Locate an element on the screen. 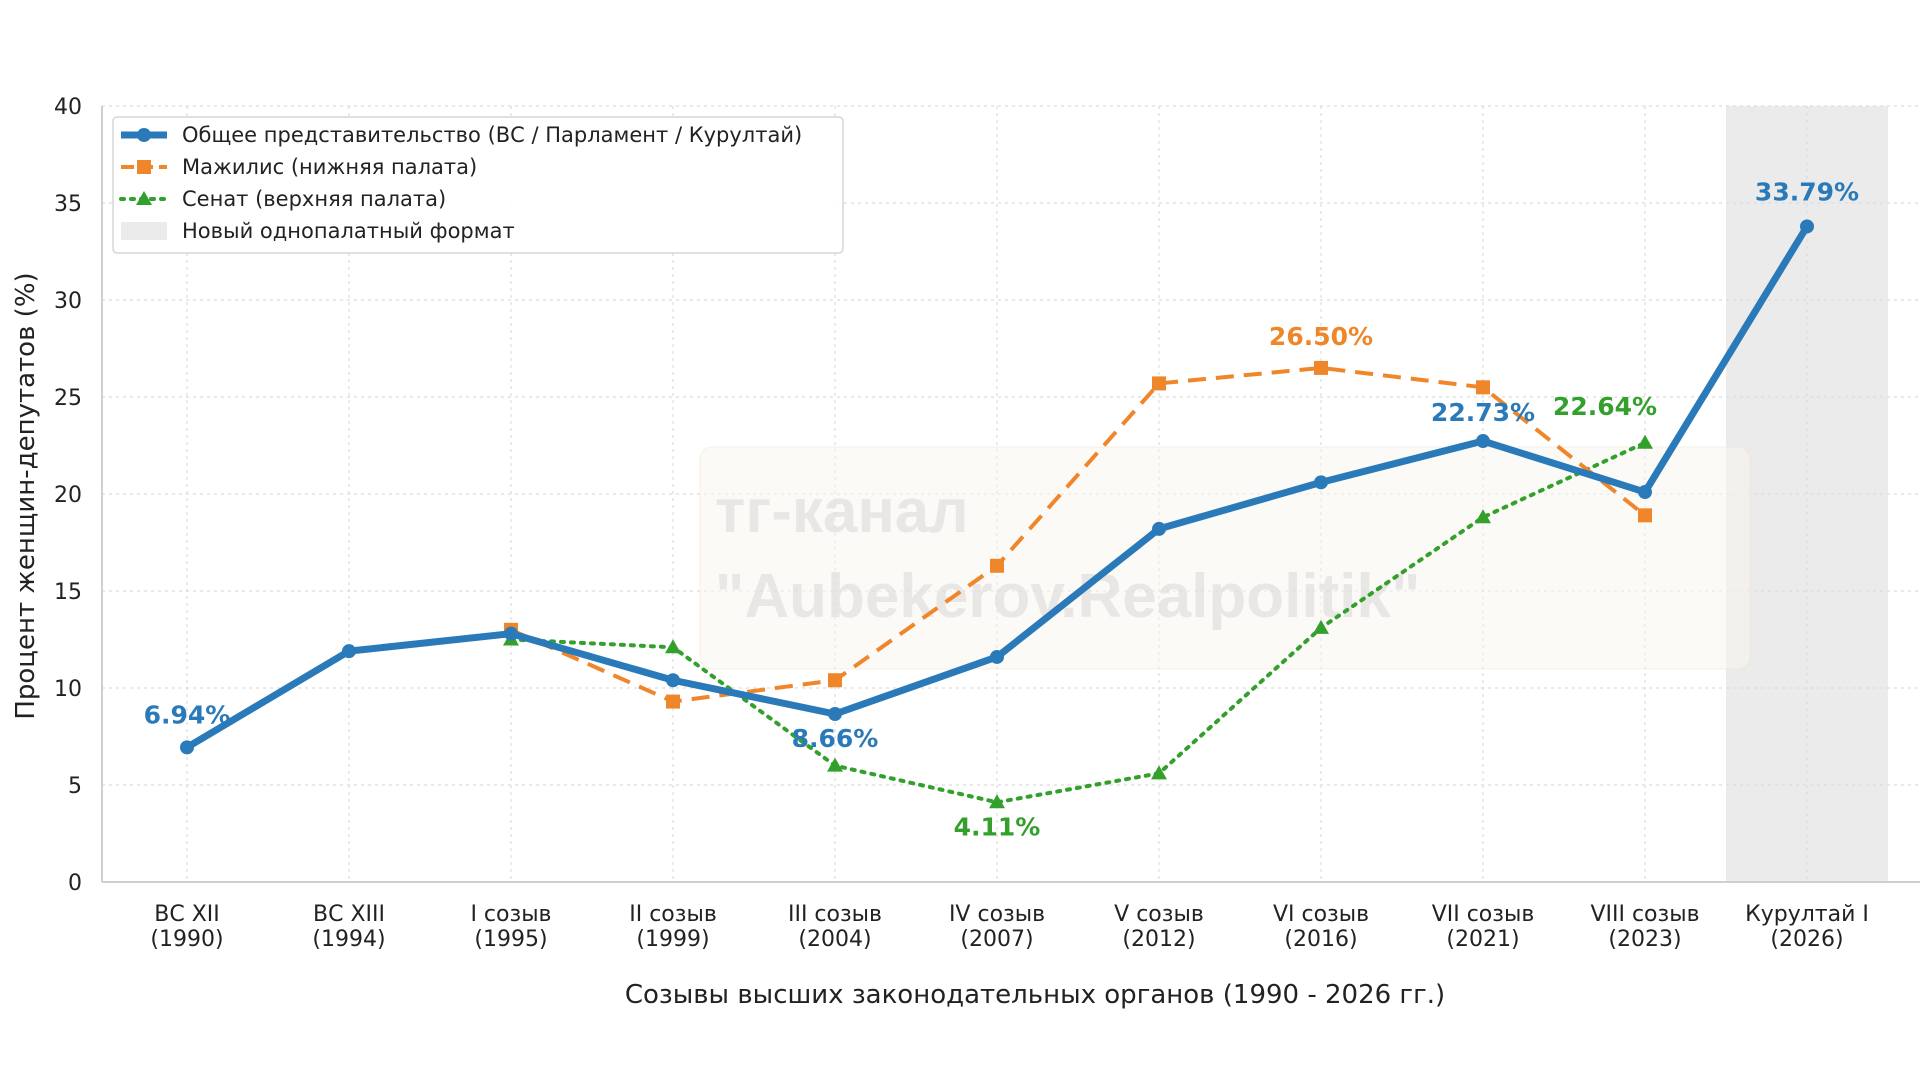 Image resolution: width=1920 pixels, height=1080 pixels. data-label: 6.94% is located at coordinates (187, 714).